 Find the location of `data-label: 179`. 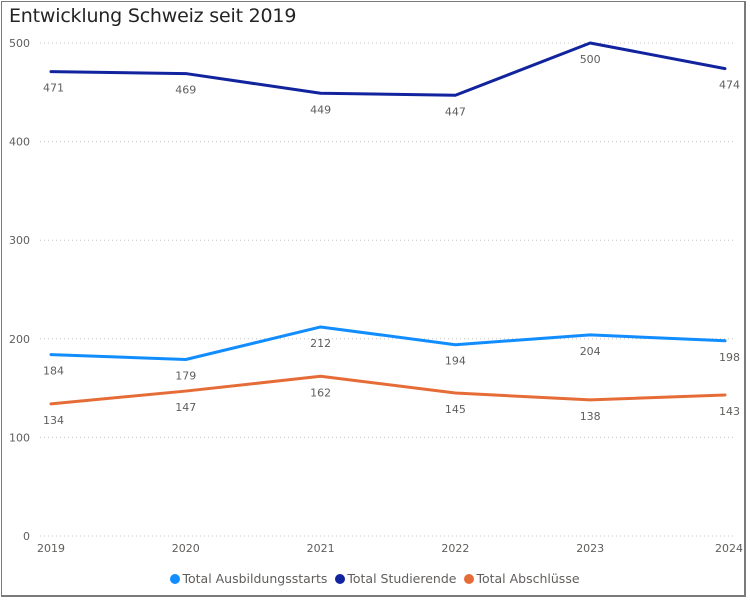

data-label: 179 is located at coordinates (185, 376).